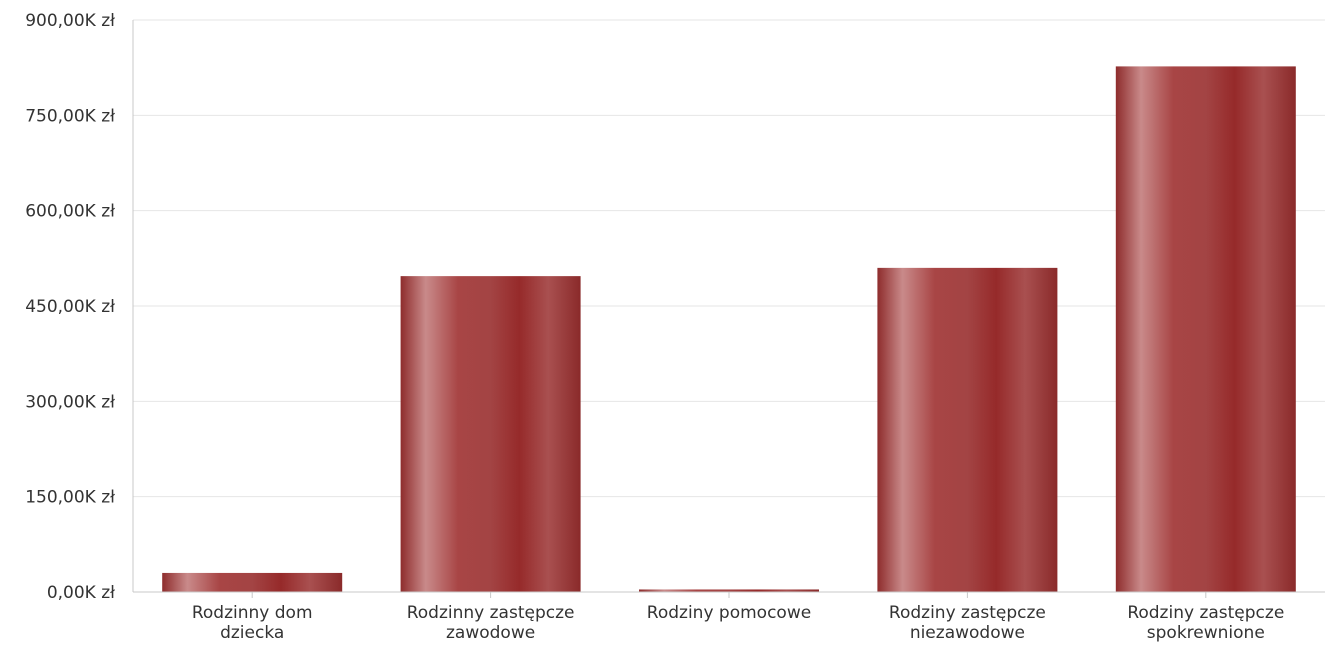 This screenshot has height=647, width=1325. I want to click on x-category-label-line: Rodzinny dom, so click(252, 613).